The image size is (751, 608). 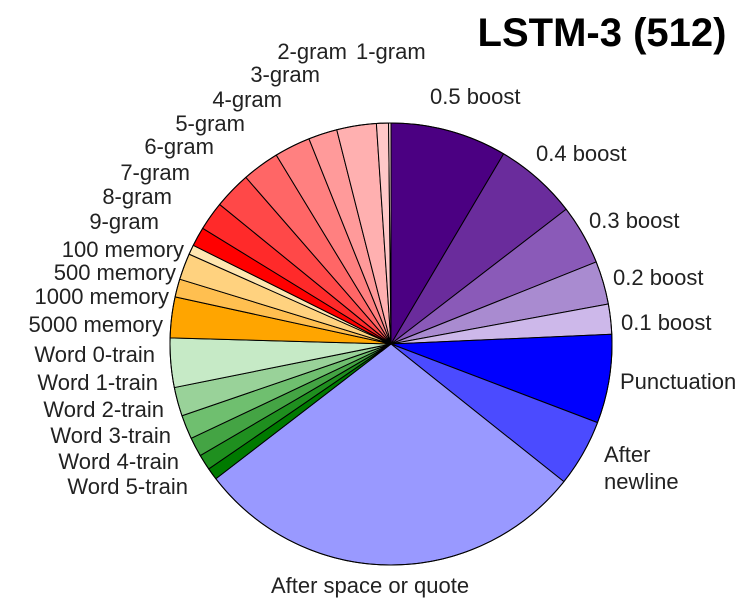 What do you see at coordinates (95, 324) in the screenshot?
I see `slice-label-15: 5000 memory` at bounding box center [95, 324].